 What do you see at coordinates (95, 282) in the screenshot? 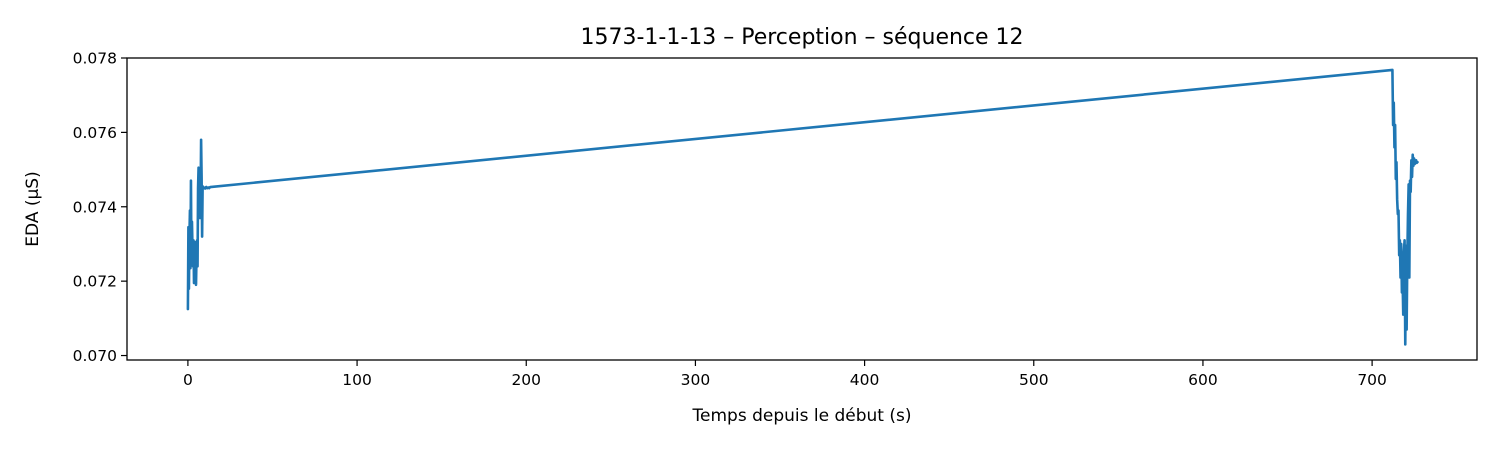
I see `y-tick-label: 0.072` at bounding box center [95, 282].